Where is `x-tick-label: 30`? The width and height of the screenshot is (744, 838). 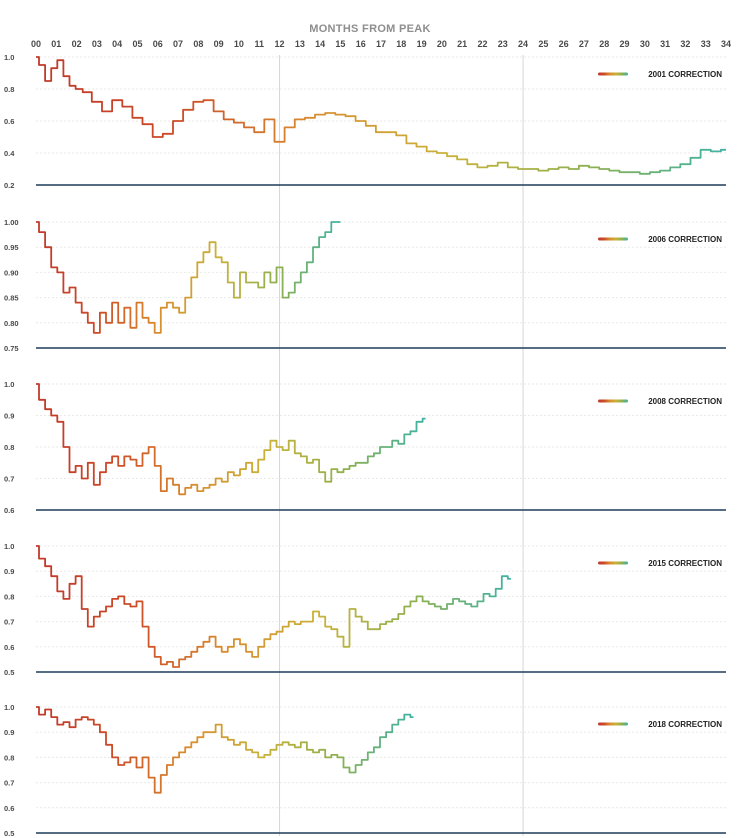
x-tick-label: 30 is located at coordinates (645, 44).